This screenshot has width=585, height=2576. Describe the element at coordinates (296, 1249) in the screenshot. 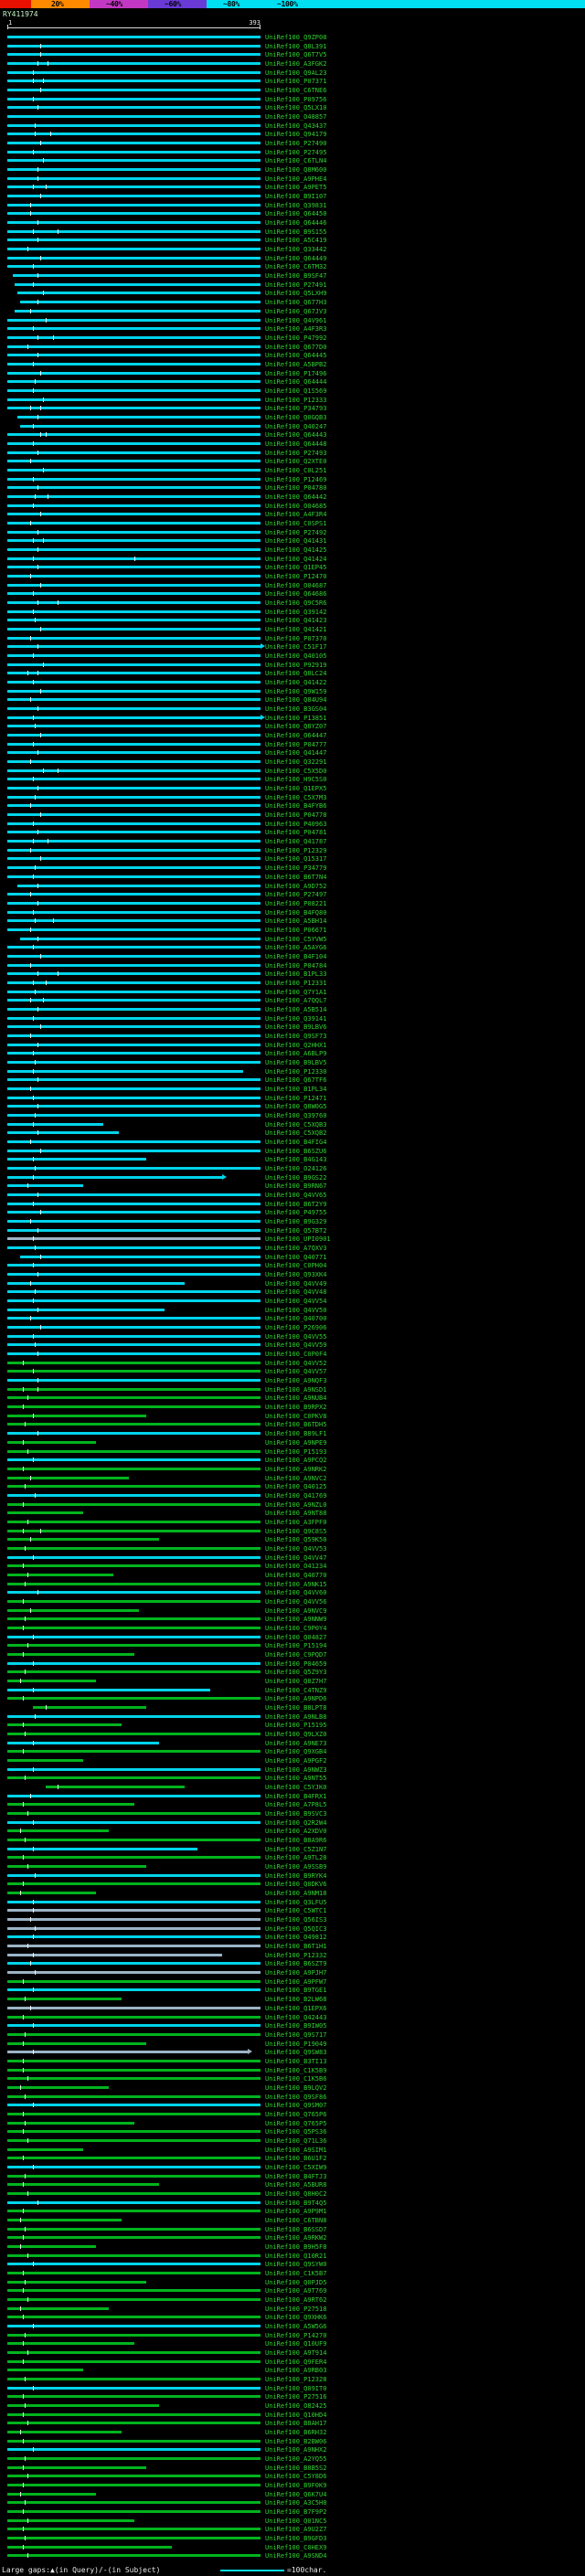

I see `subject-id-label: UniRef100_A7QXV3` at that location.